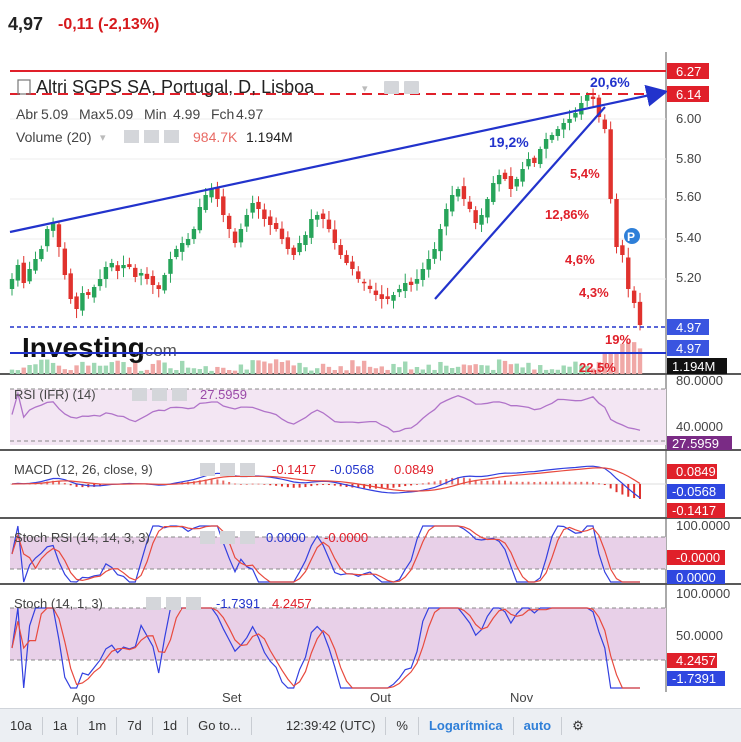 The image size is (741, 742). What do you see at coordinates (618, 339) in the screenshot?
I see `annotation-19: 19%` at bounding box center [618, 339].